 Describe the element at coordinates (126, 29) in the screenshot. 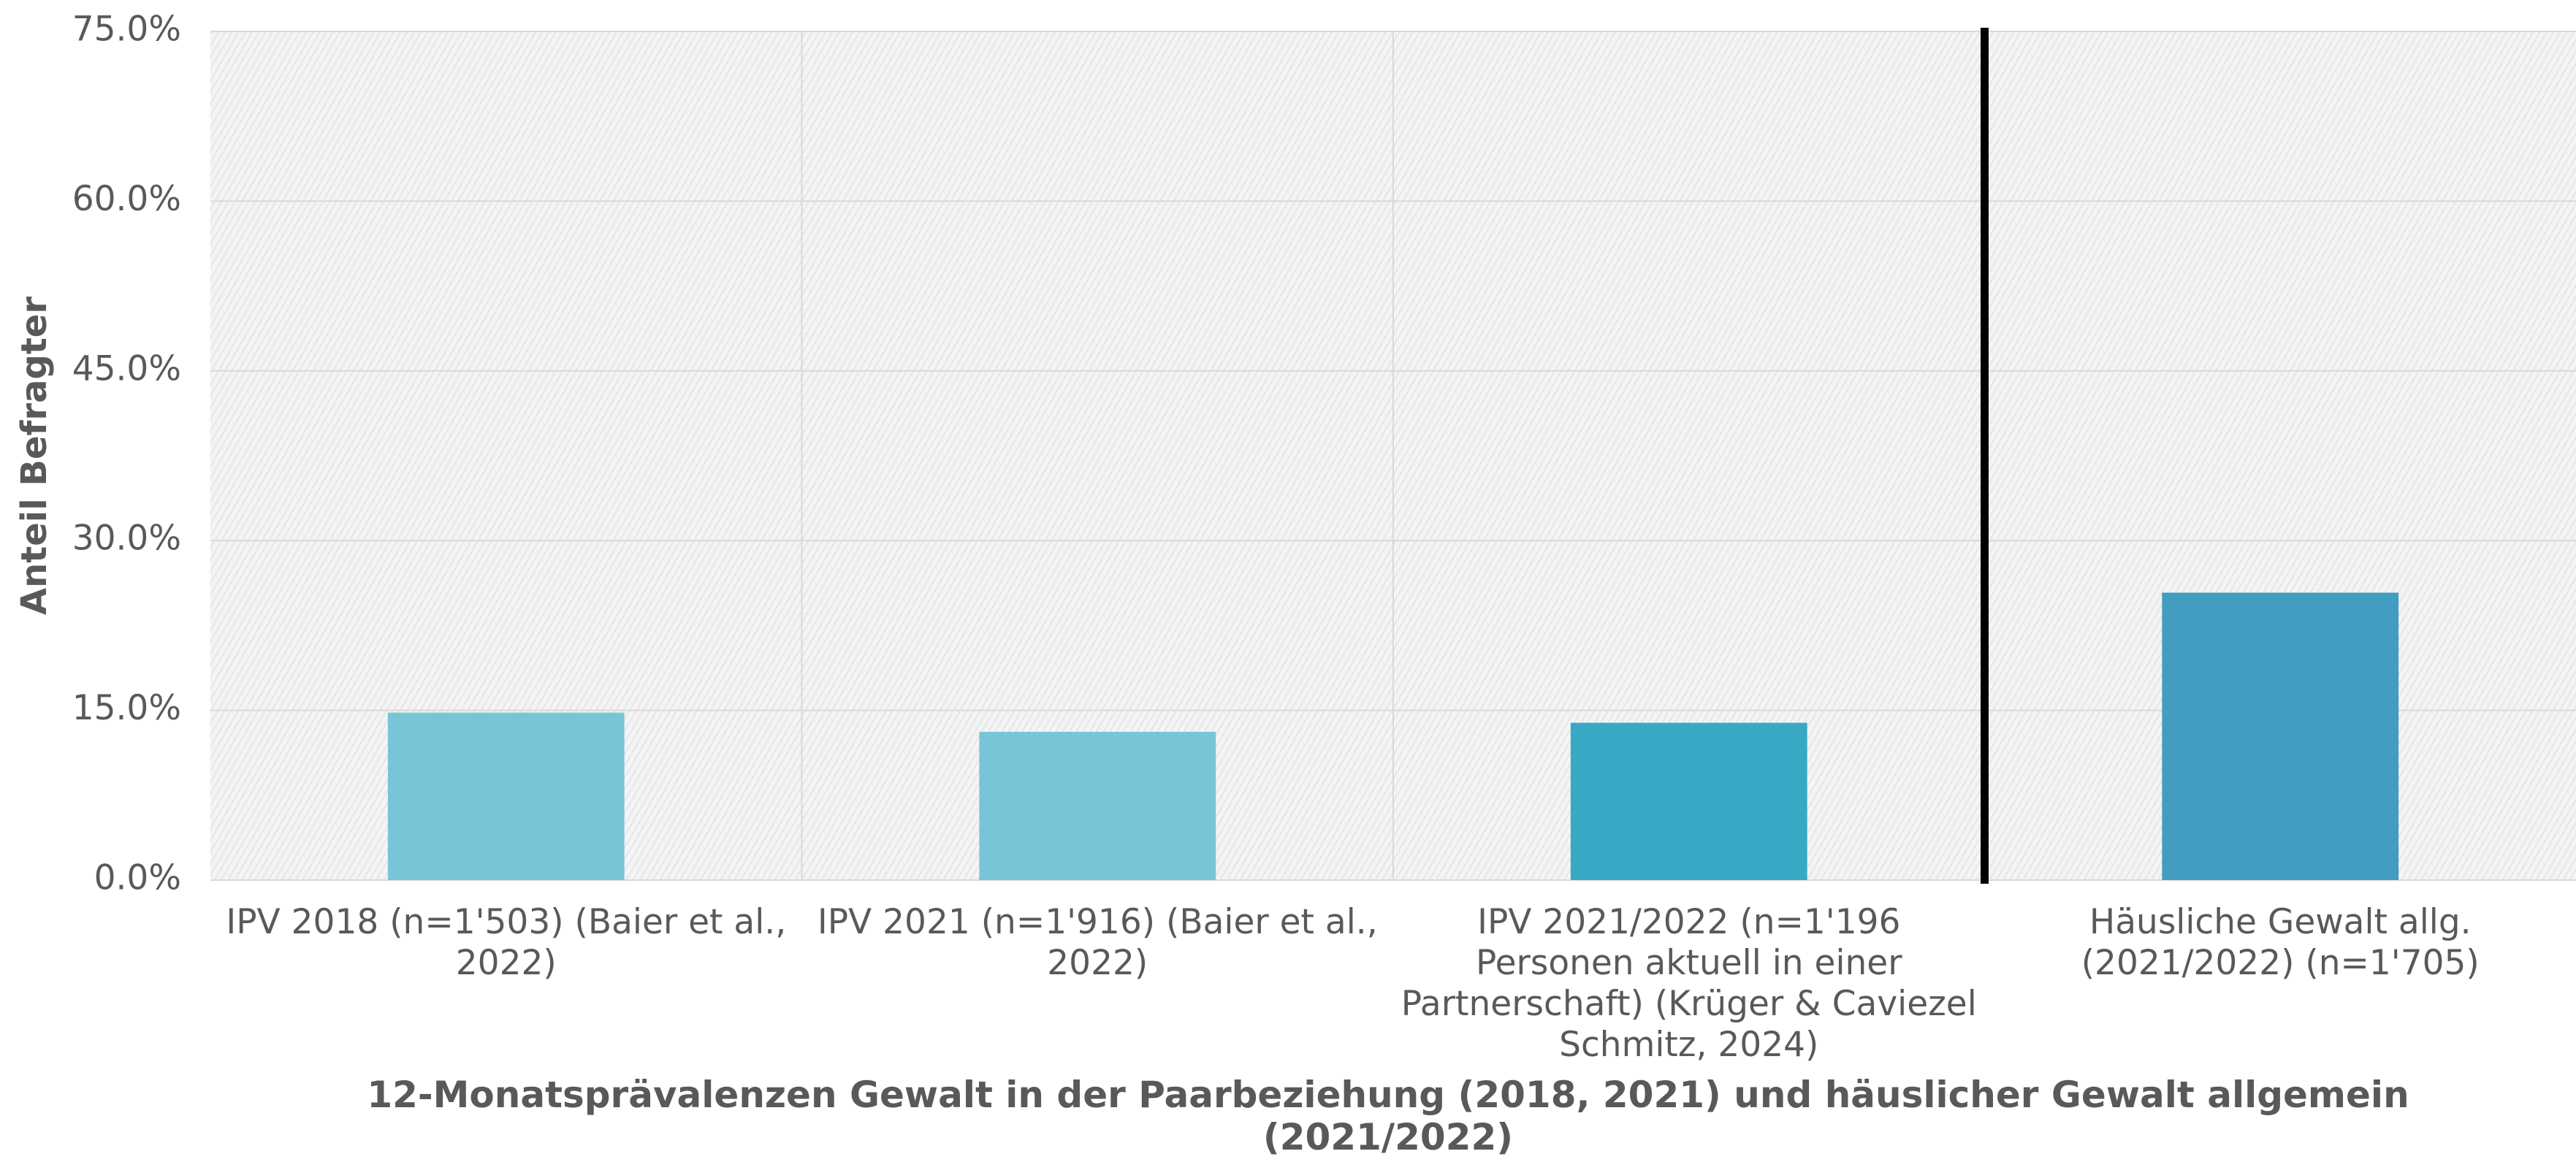

I see `y-tick-label: 75.0%` at that location.